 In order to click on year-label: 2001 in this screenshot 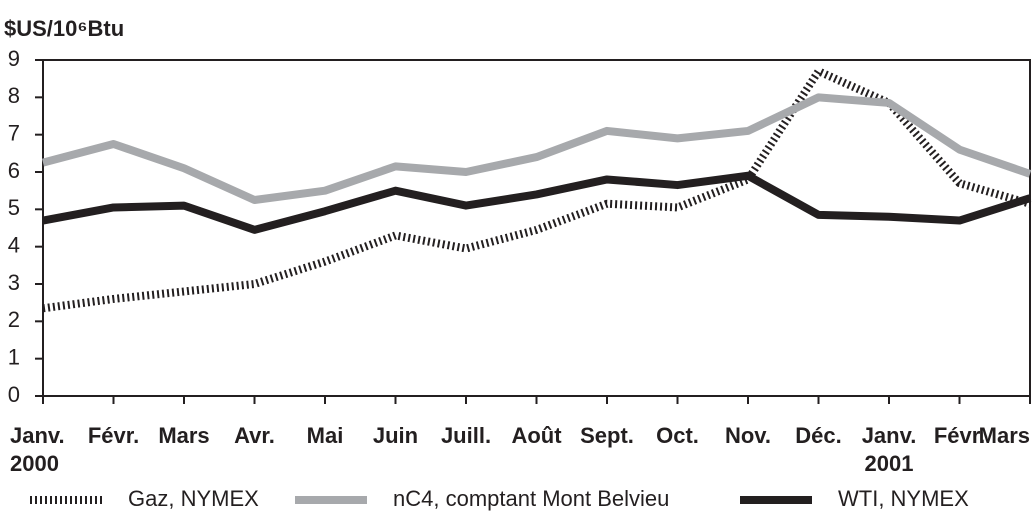, I will do `click(889, 463)`.